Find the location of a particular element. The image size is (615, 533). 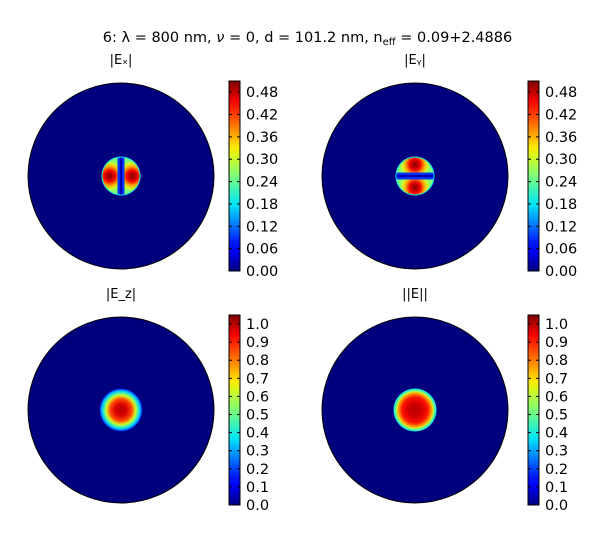

panel-title: ||E|| is located at coordinates (415, 294).